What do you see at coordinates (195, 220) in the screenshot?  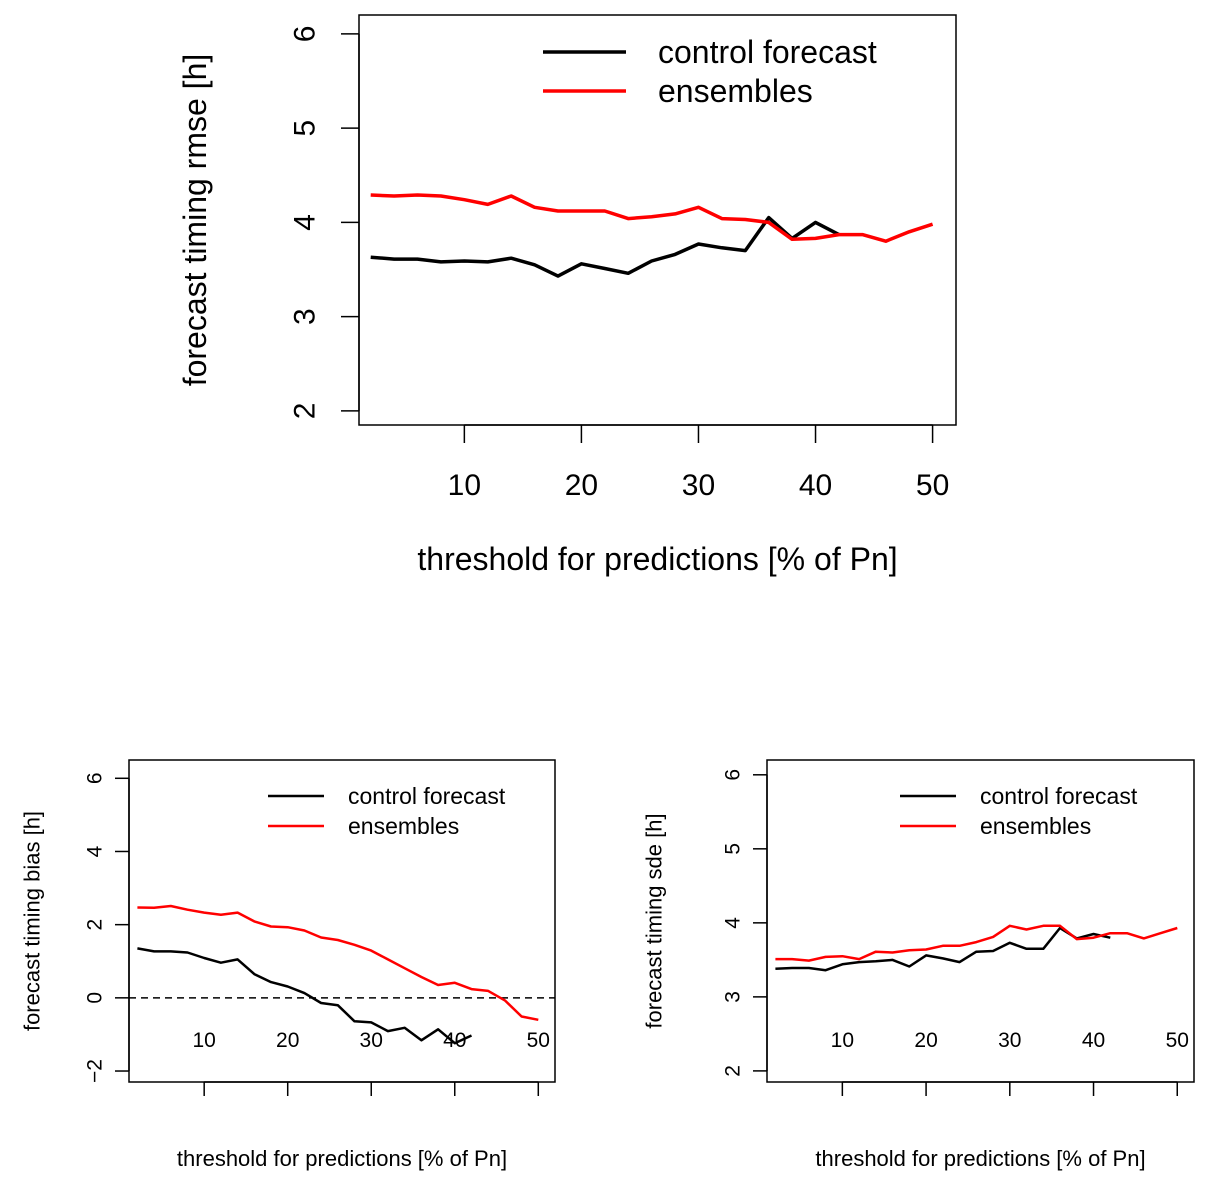 I see `y-axis-label: forecast timing rmse [h]` at bounding box center [195, 220].